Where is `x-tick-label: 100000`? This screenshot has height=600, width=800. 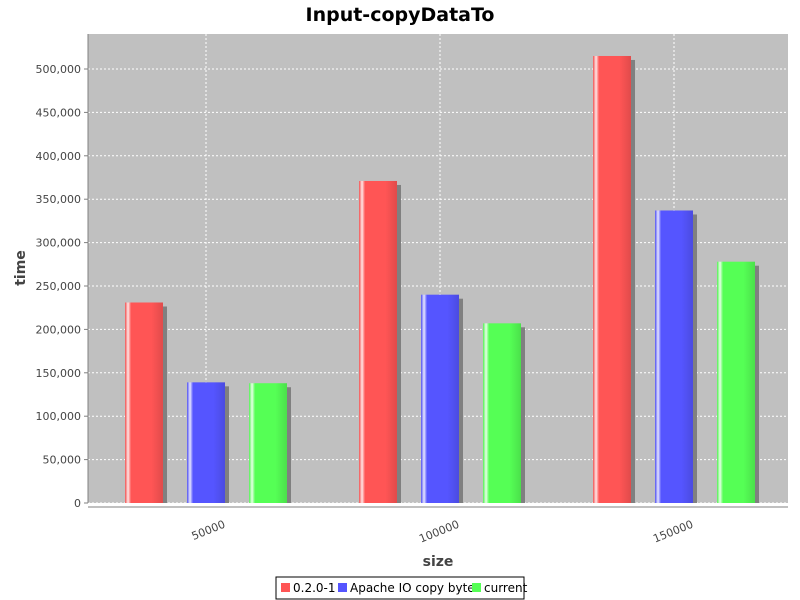
x-tick-label: 100000 is located at coordinates (439, 532).